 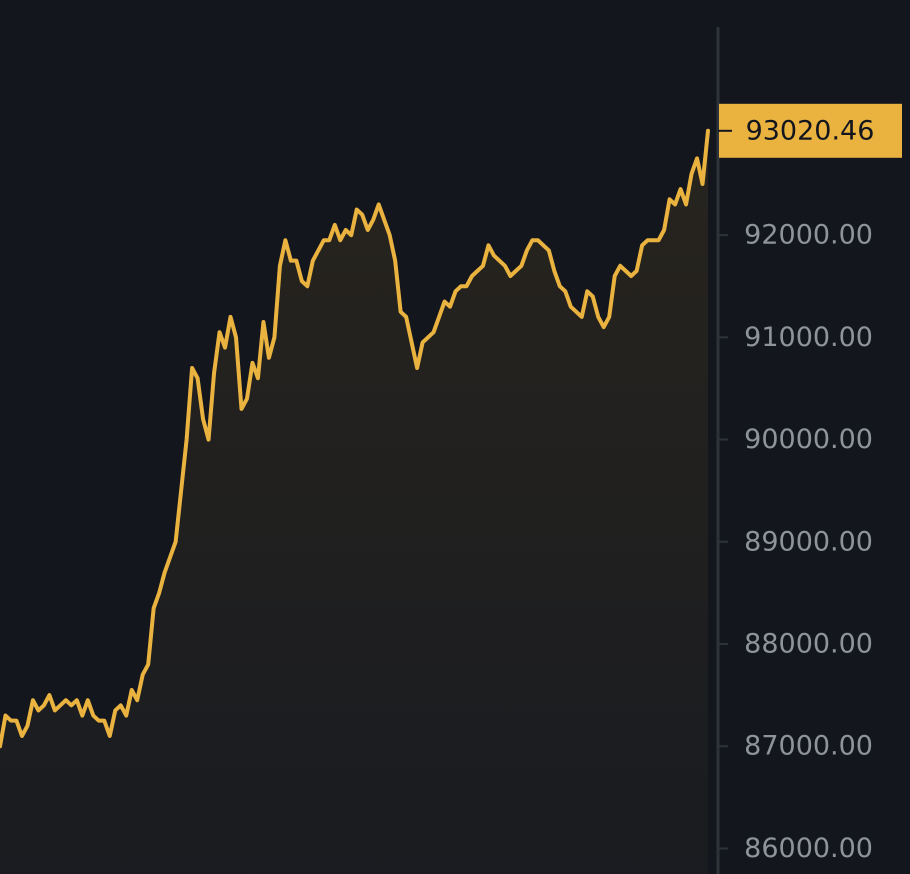 I want to click on last-price-label: 93020.46, so click(x=810, y=130).